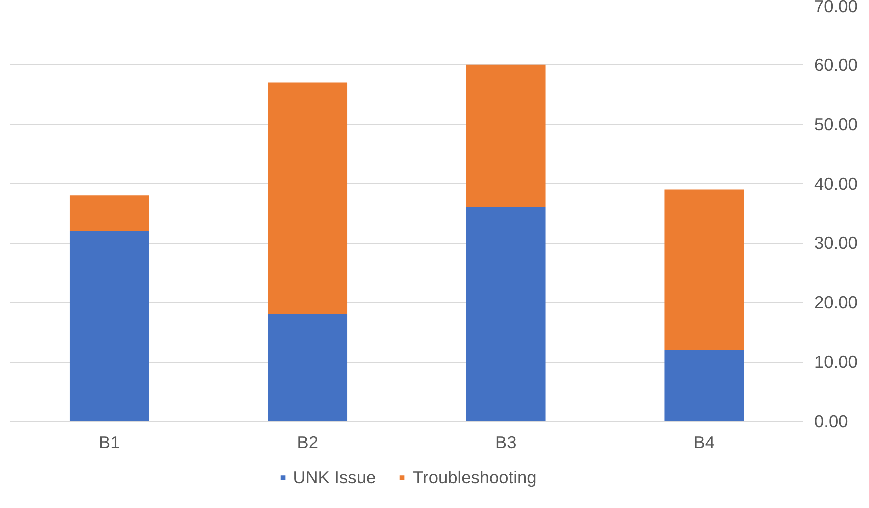  I want to click on x-tick-label: B1, so click(109, 442).